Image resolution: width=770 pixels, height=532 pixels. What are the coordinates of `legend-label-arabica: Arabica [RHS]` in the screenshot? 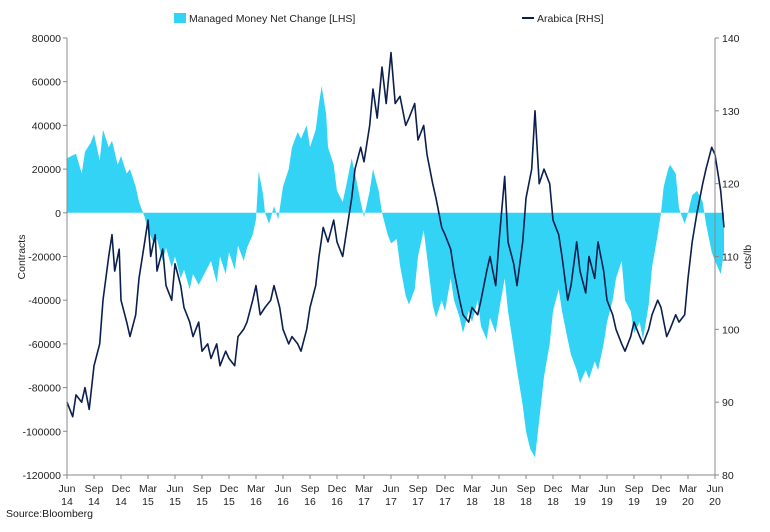 It's located at (570, 19).